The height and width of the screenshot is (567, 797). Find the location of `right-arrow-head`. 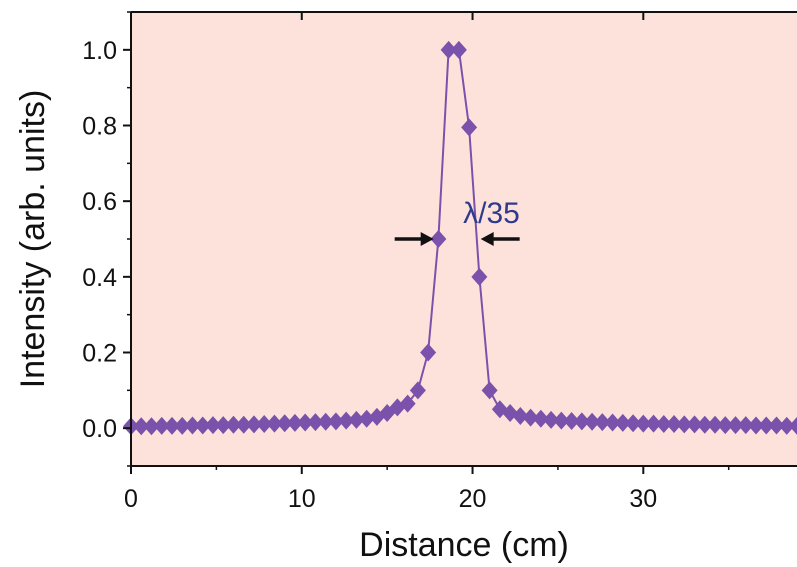

right-arrow-head is located at coordinates (487, 239).